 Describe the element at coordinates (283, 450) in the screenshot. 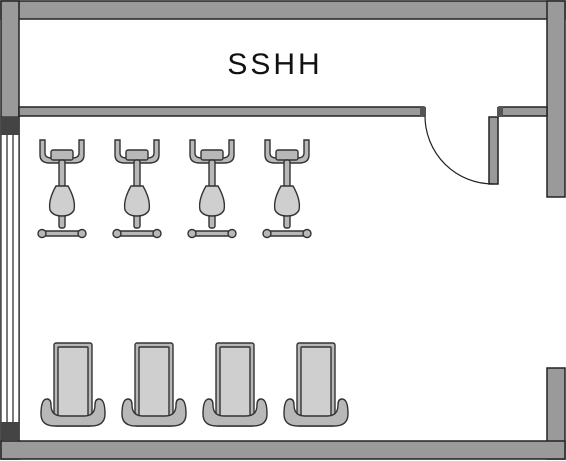

I see `bottom-wall` at that location.